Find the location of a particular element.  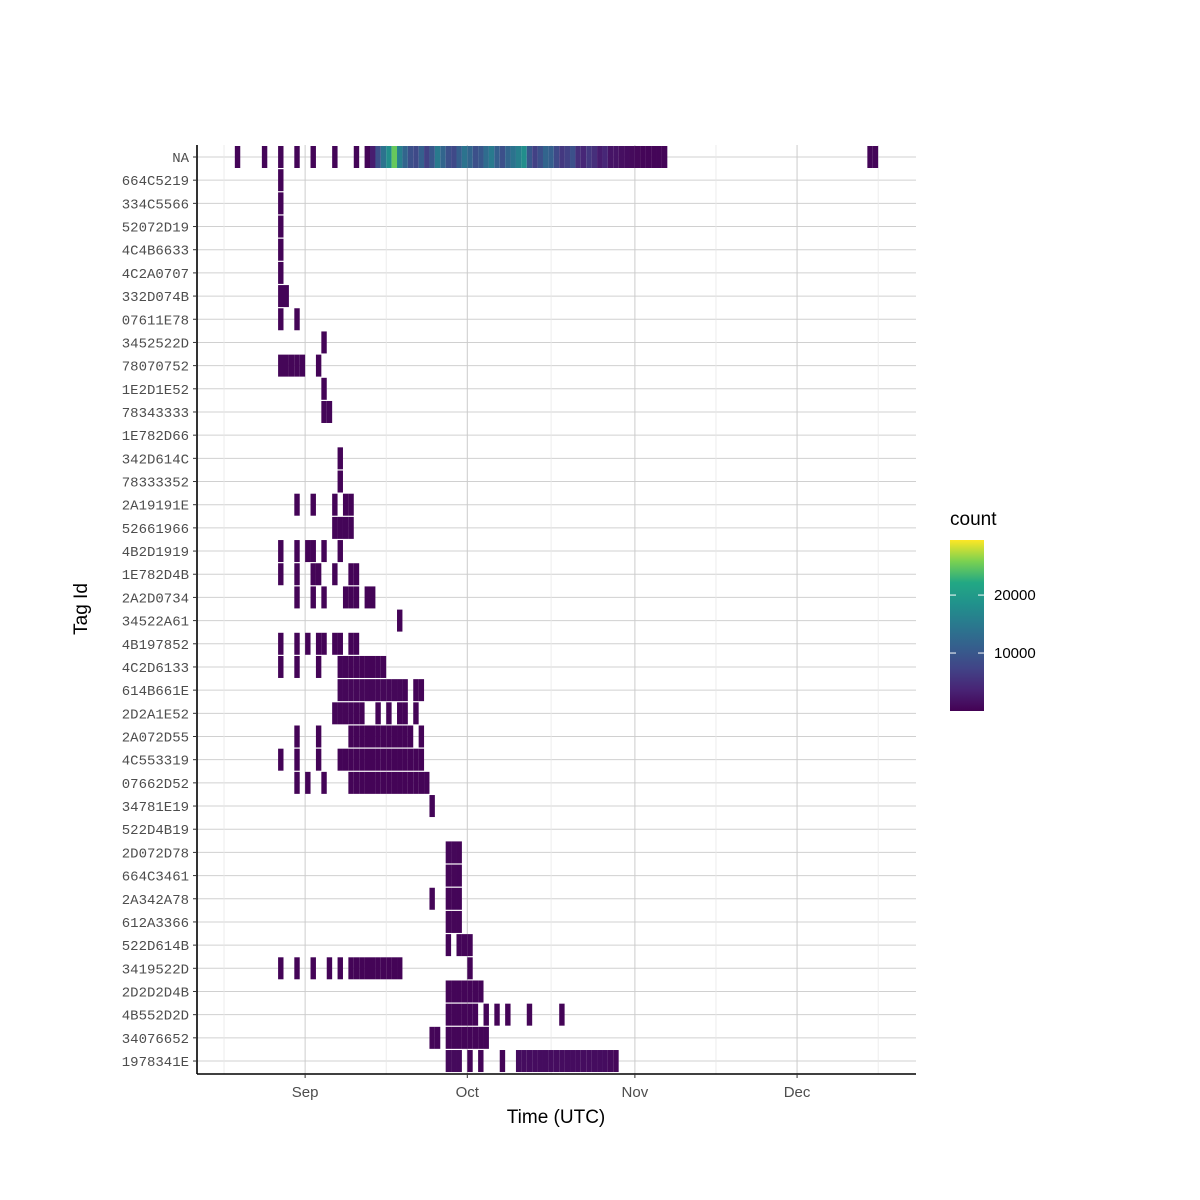

y-tick-label: 4B197852 is located at coordinates (155, 646).